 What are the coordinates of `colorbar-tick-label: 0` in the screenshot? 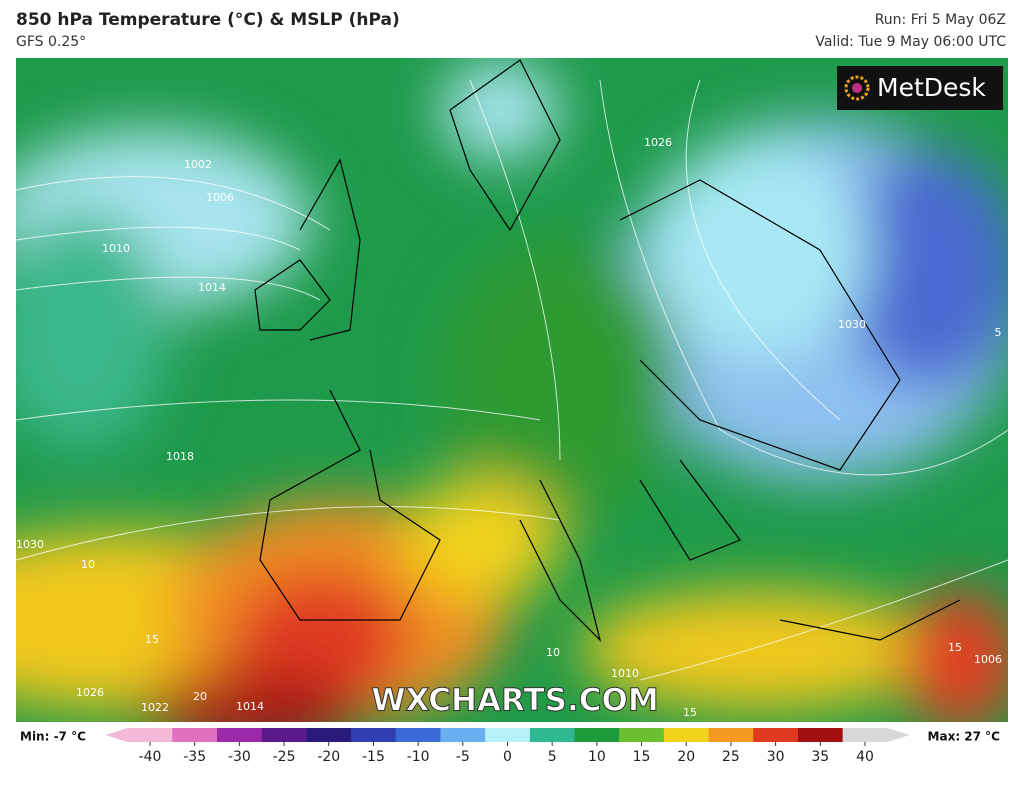 It's located at (507, 757).